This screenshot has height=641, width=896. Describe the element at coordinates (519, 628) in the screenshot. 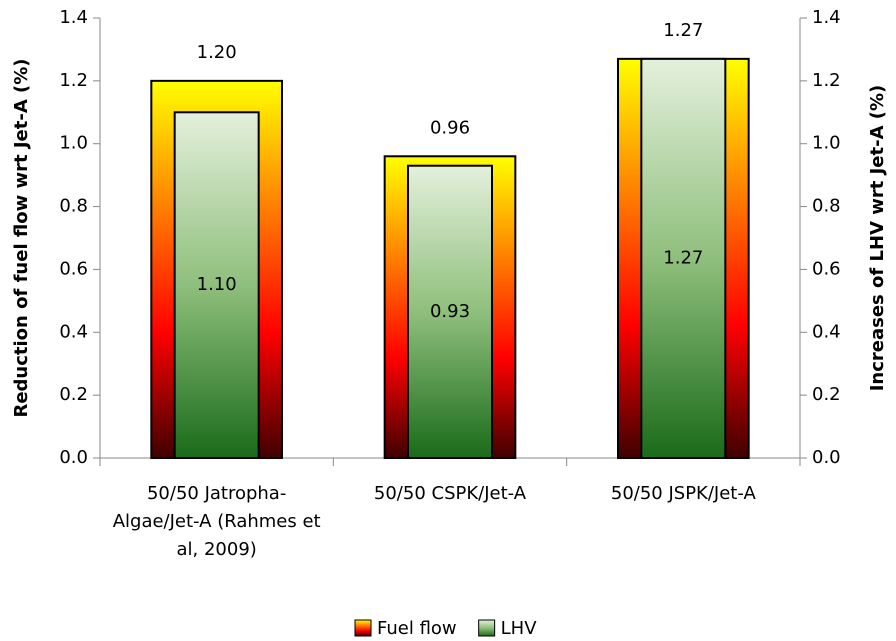

I see `legend-label: LHV` at that location.